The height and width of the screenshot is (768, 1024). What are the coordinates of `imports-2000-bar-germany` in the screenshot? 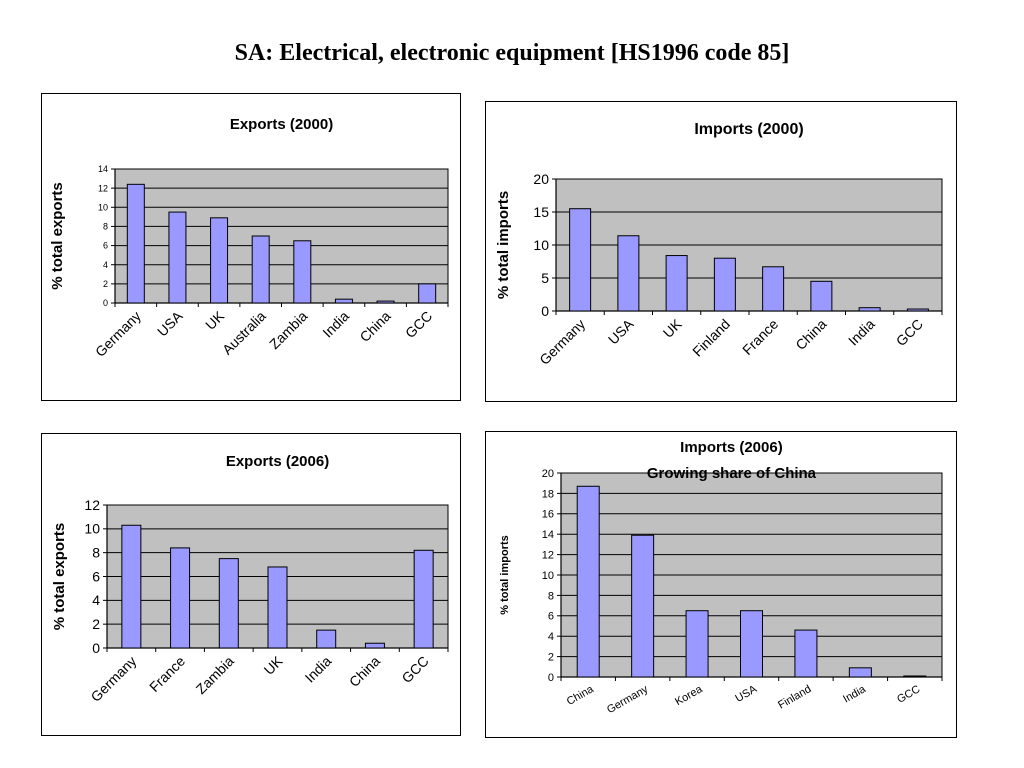 It's located at (580, 260).